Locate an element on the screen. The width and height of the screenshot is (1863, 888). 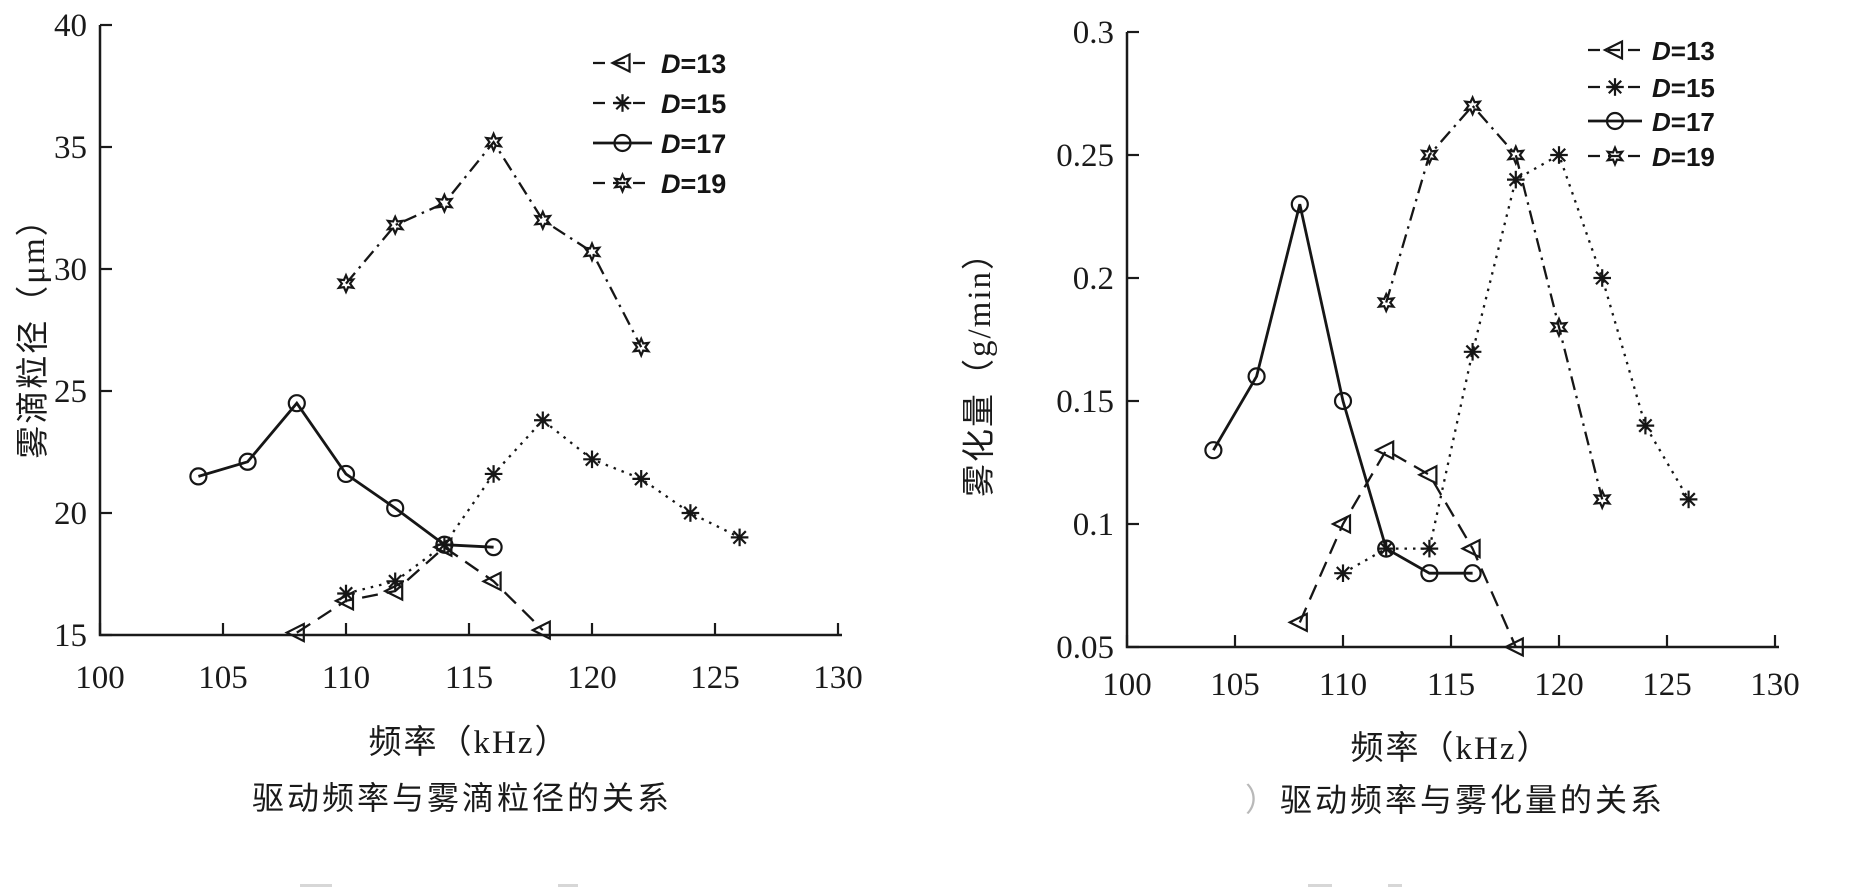
right-chart-caption-text: 驱动频率与雾化量的关系 is located at coordinates (1473, 800).